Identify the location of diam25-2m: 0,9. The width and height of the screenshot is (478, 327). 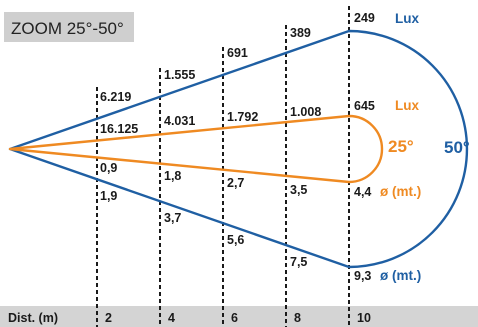
(108, 168).